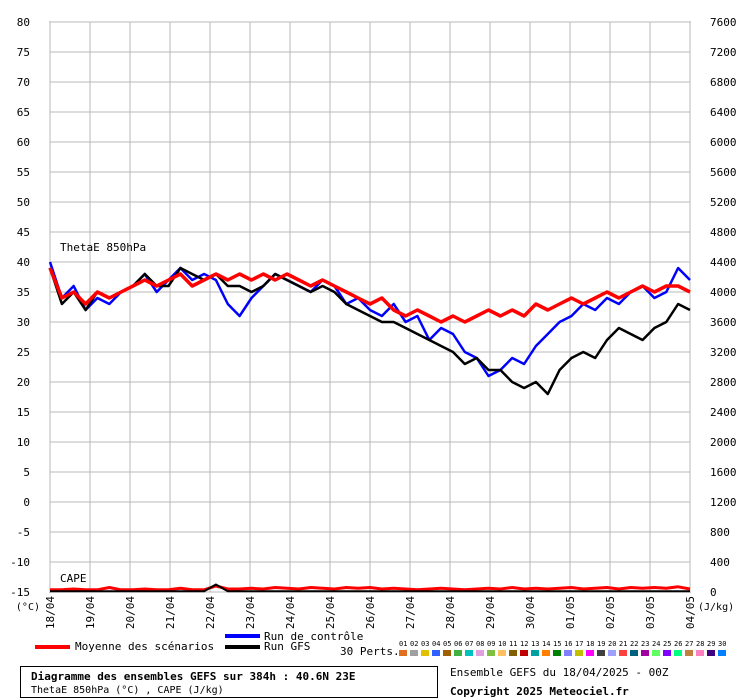 This screenshot has height=700, width=740. I want to click on right-tick-label: 800, so click(720, 532).